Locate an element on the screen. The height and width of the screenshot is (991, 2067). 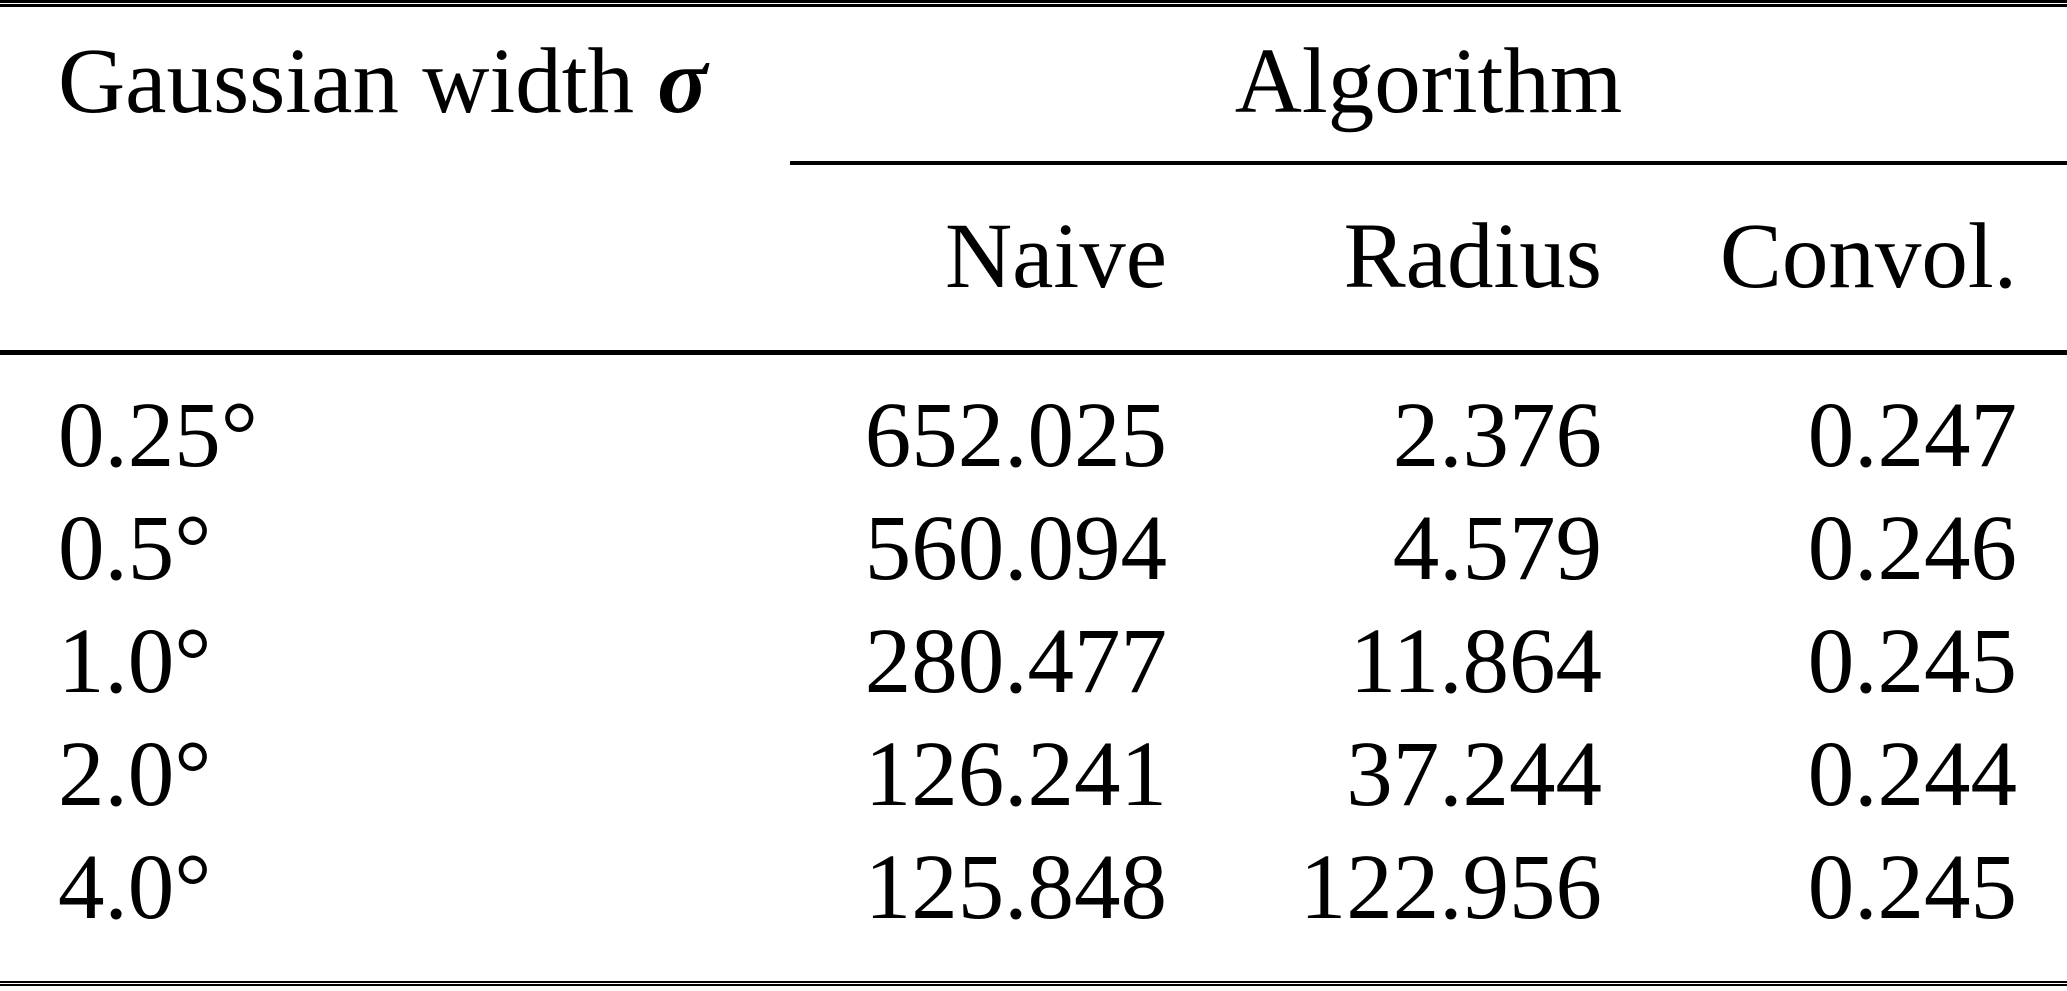
row-2-naive-value: 560.094 is located at coordinates (1015, 548).